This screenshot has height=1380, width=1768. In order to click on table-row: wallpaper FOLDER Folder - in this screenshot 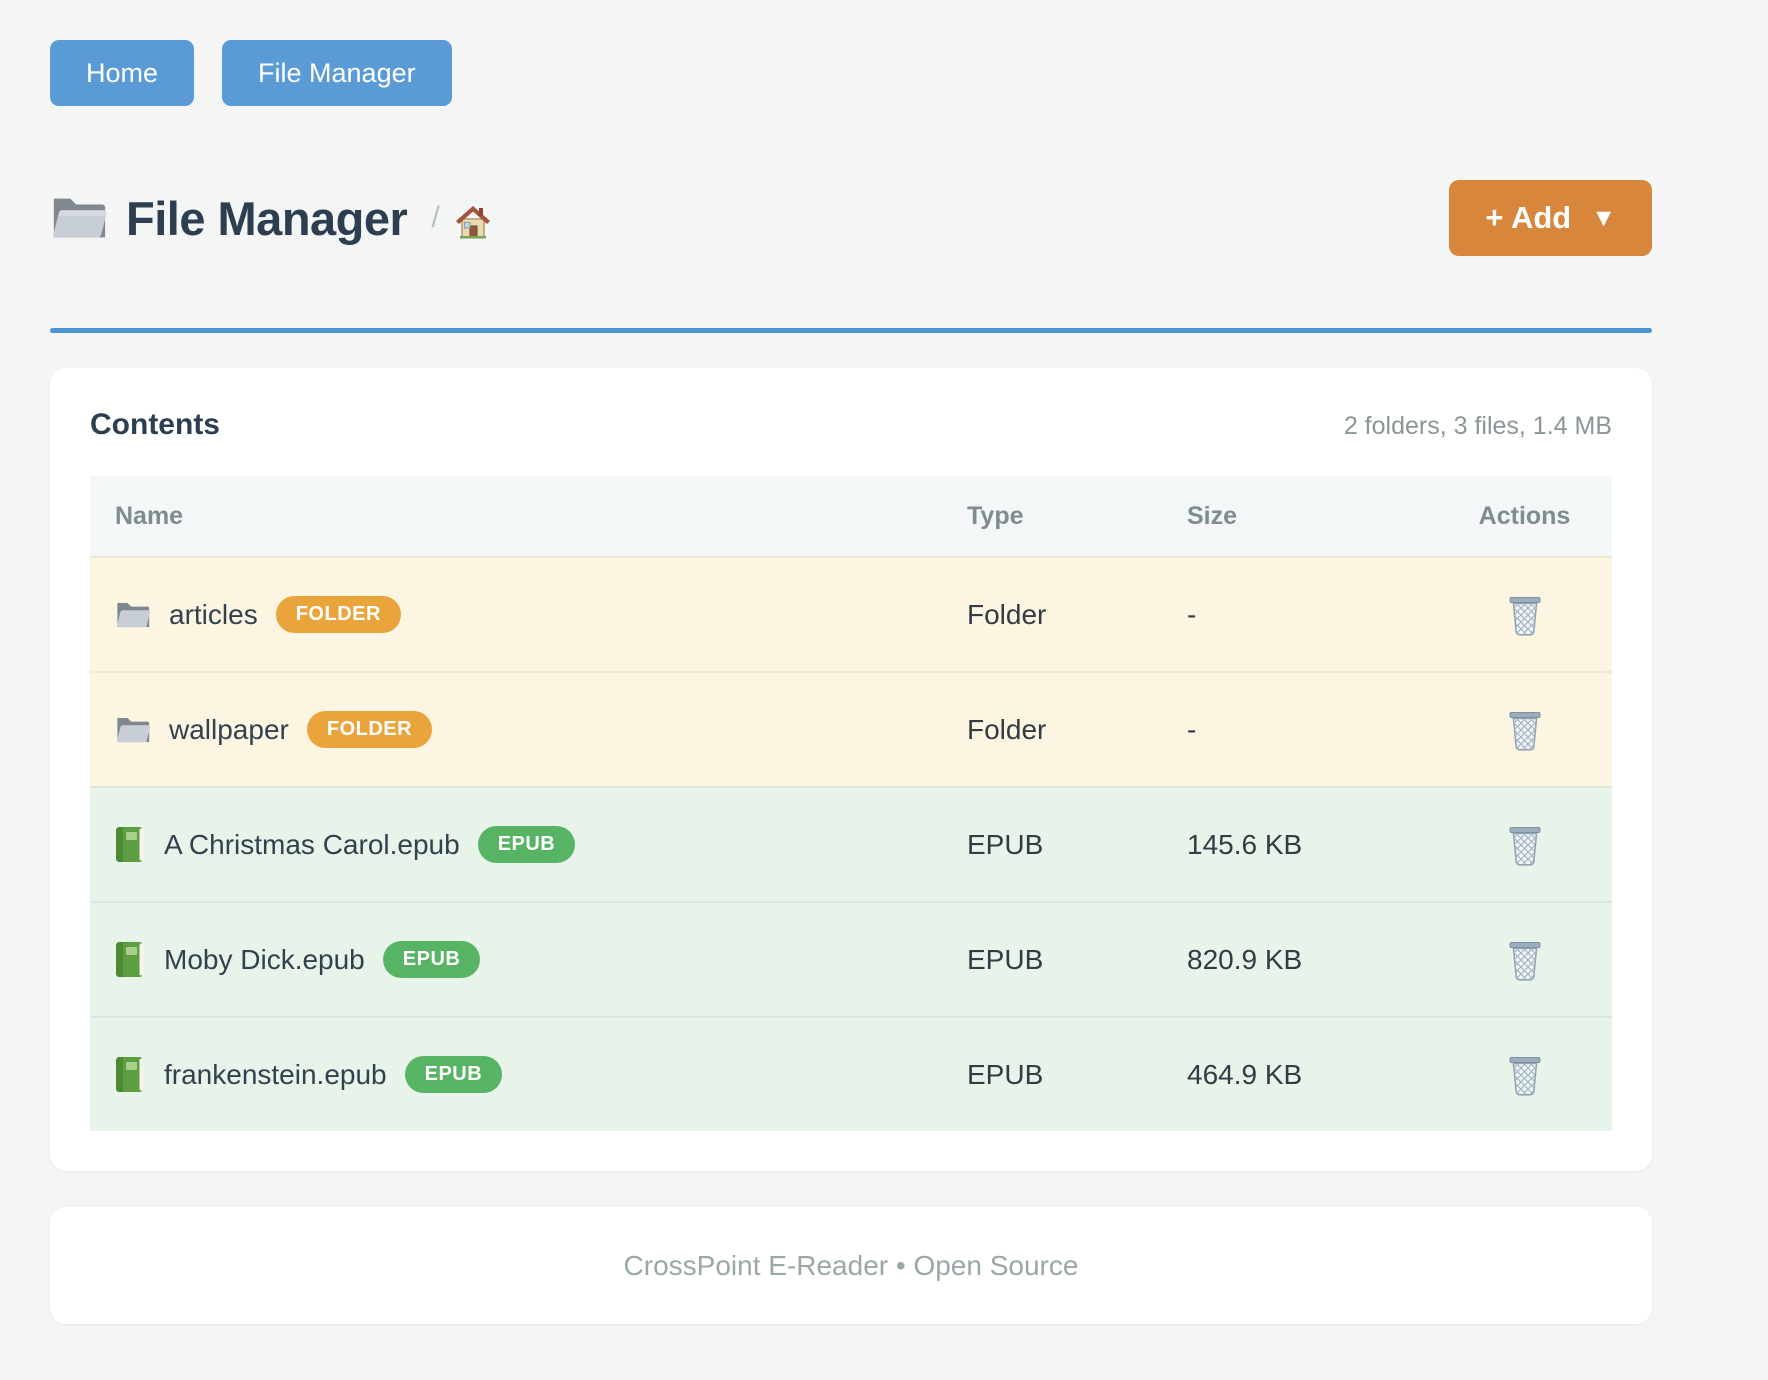, I will do `click(851, 728)`.